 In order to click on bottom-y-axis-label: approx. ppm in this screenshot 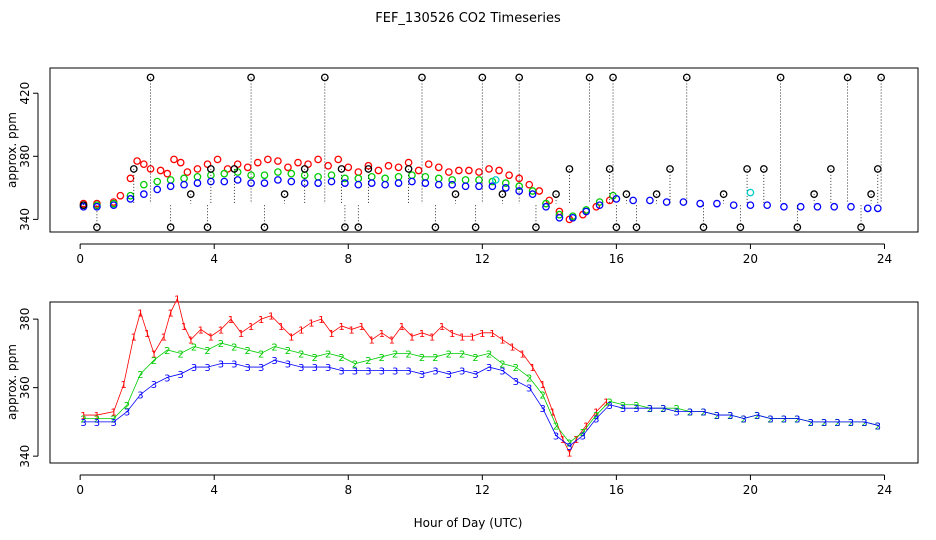, I will do `click(12, 382)`.